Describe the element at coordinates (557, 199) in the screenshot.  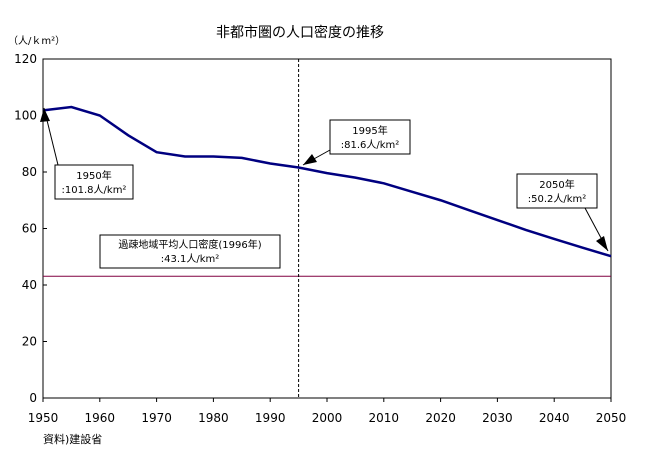
I see `annotation-2050-line2: :50.2人/km²` at that location.